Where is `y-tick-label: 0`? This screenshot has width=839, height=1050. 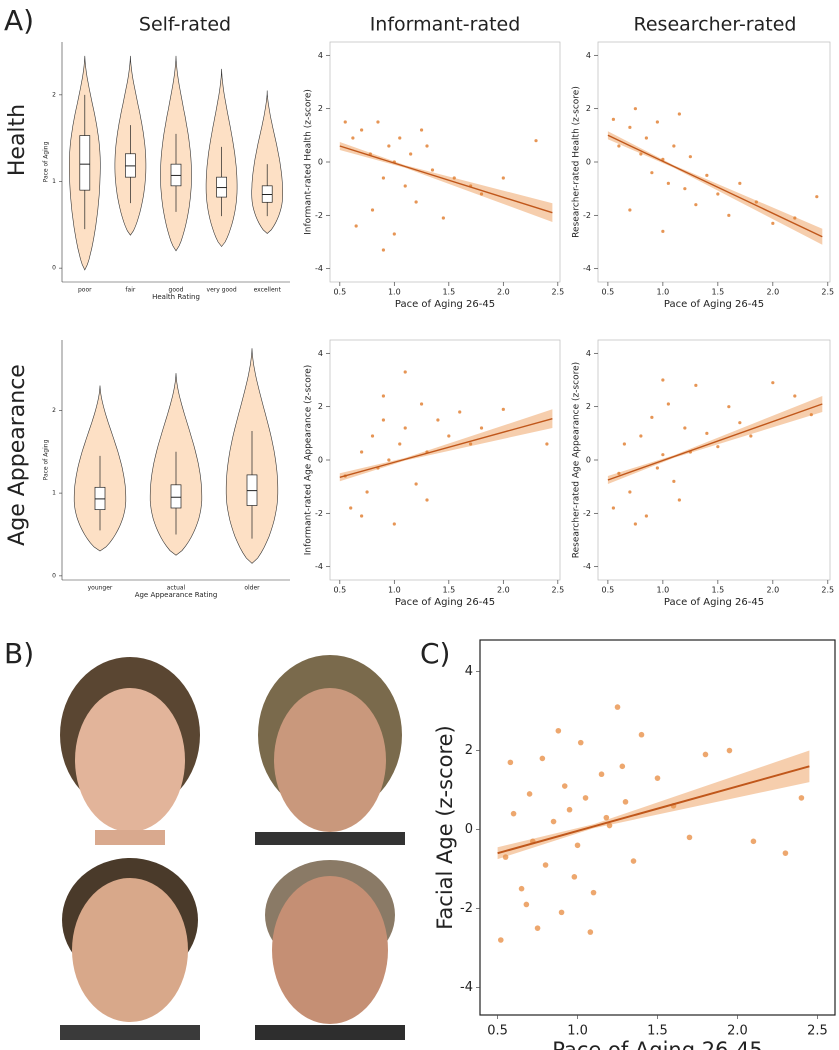
y-tick-label: 0 is located at coordinates (320, 162).